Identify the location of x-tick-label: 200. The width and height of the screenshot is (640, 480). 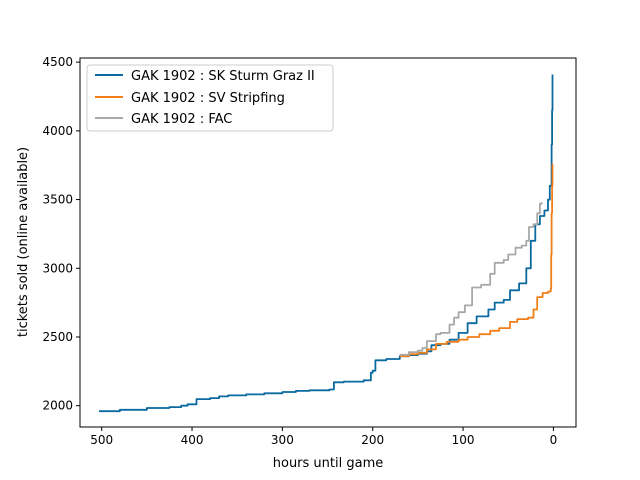
(372, 440).